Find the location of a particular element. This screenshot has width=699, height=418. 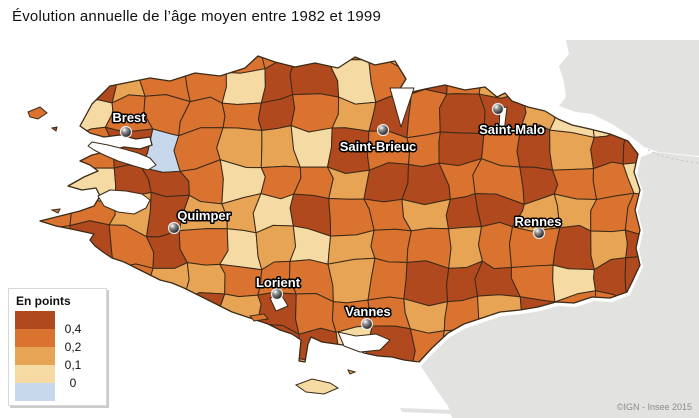

sea-patch is located at coordinates (415, 390).